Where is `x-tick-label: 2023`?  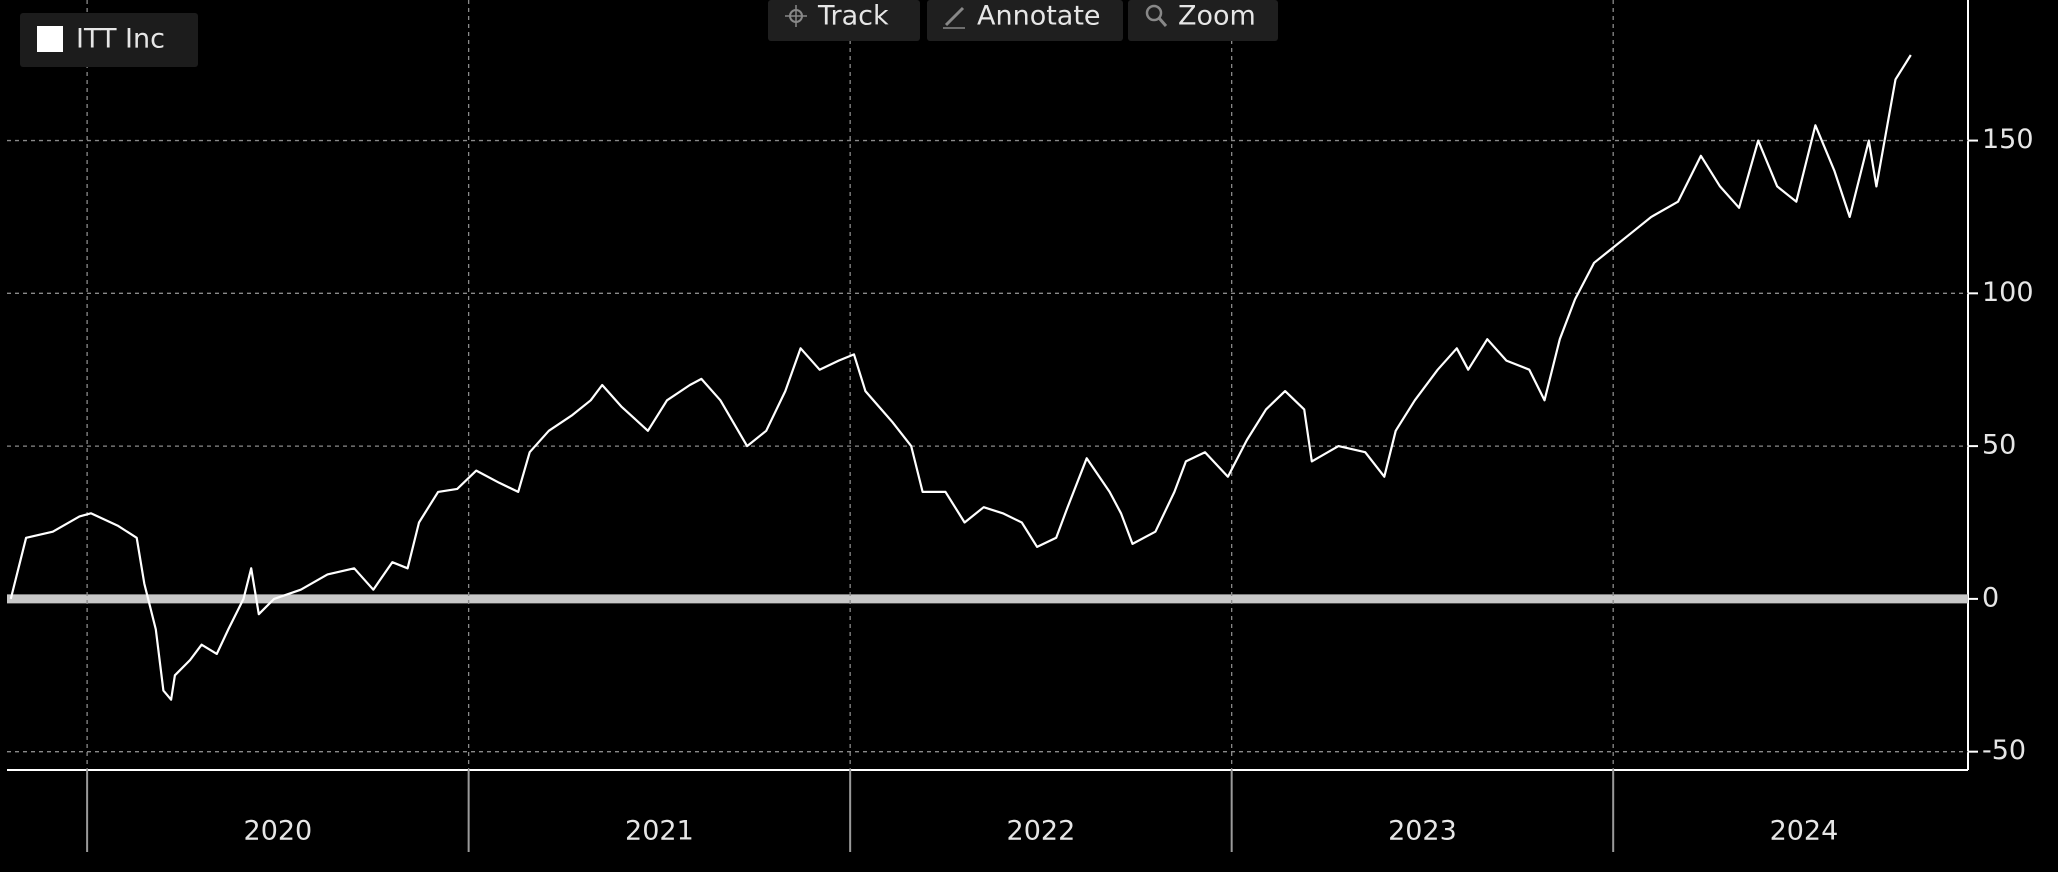 x-tick-label: 2023 is located at coordinates (1422, 831).